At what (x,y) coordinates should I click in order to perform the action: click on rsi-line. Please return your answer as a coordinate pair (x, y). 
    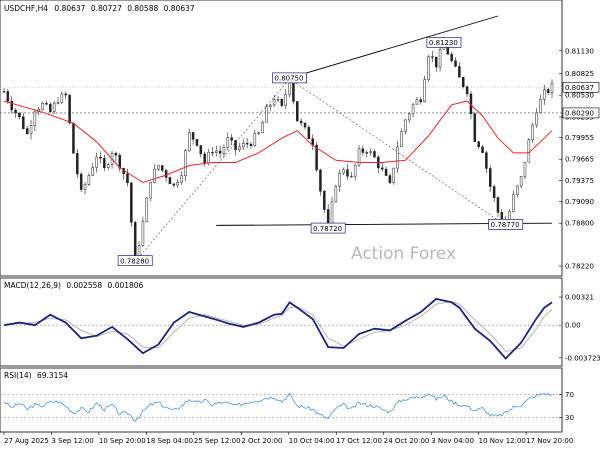
    Looking at the image, I should click on (278, 407).